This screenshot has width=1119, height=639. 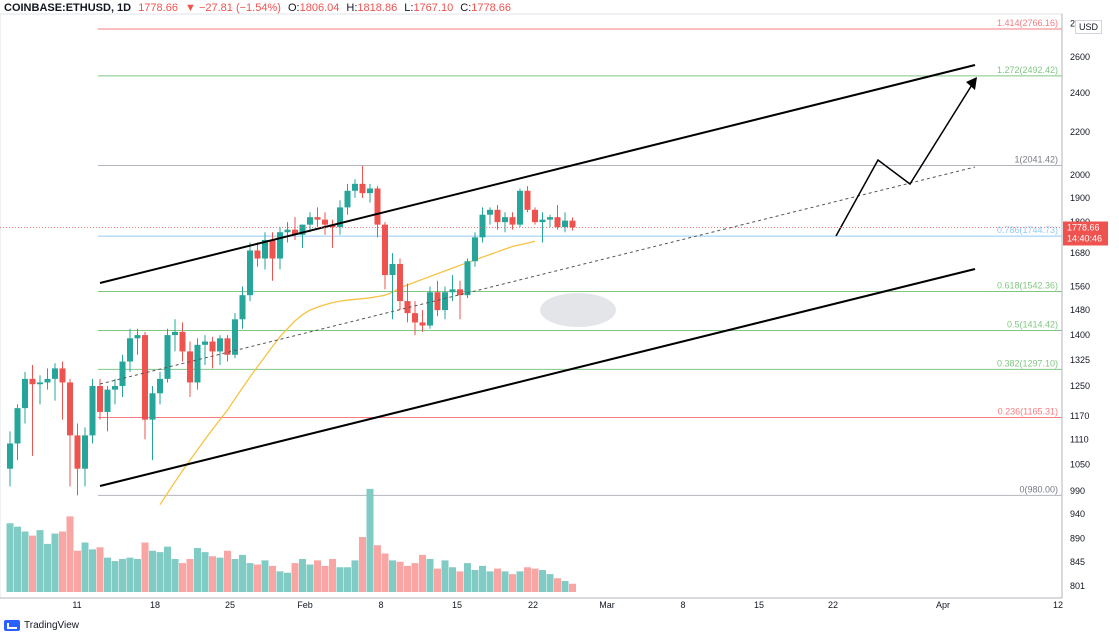 What do you see at coordinates (12, 625) in the screenshot?
I see `tradingview-logo-icon` at bounding box center [12, 625].